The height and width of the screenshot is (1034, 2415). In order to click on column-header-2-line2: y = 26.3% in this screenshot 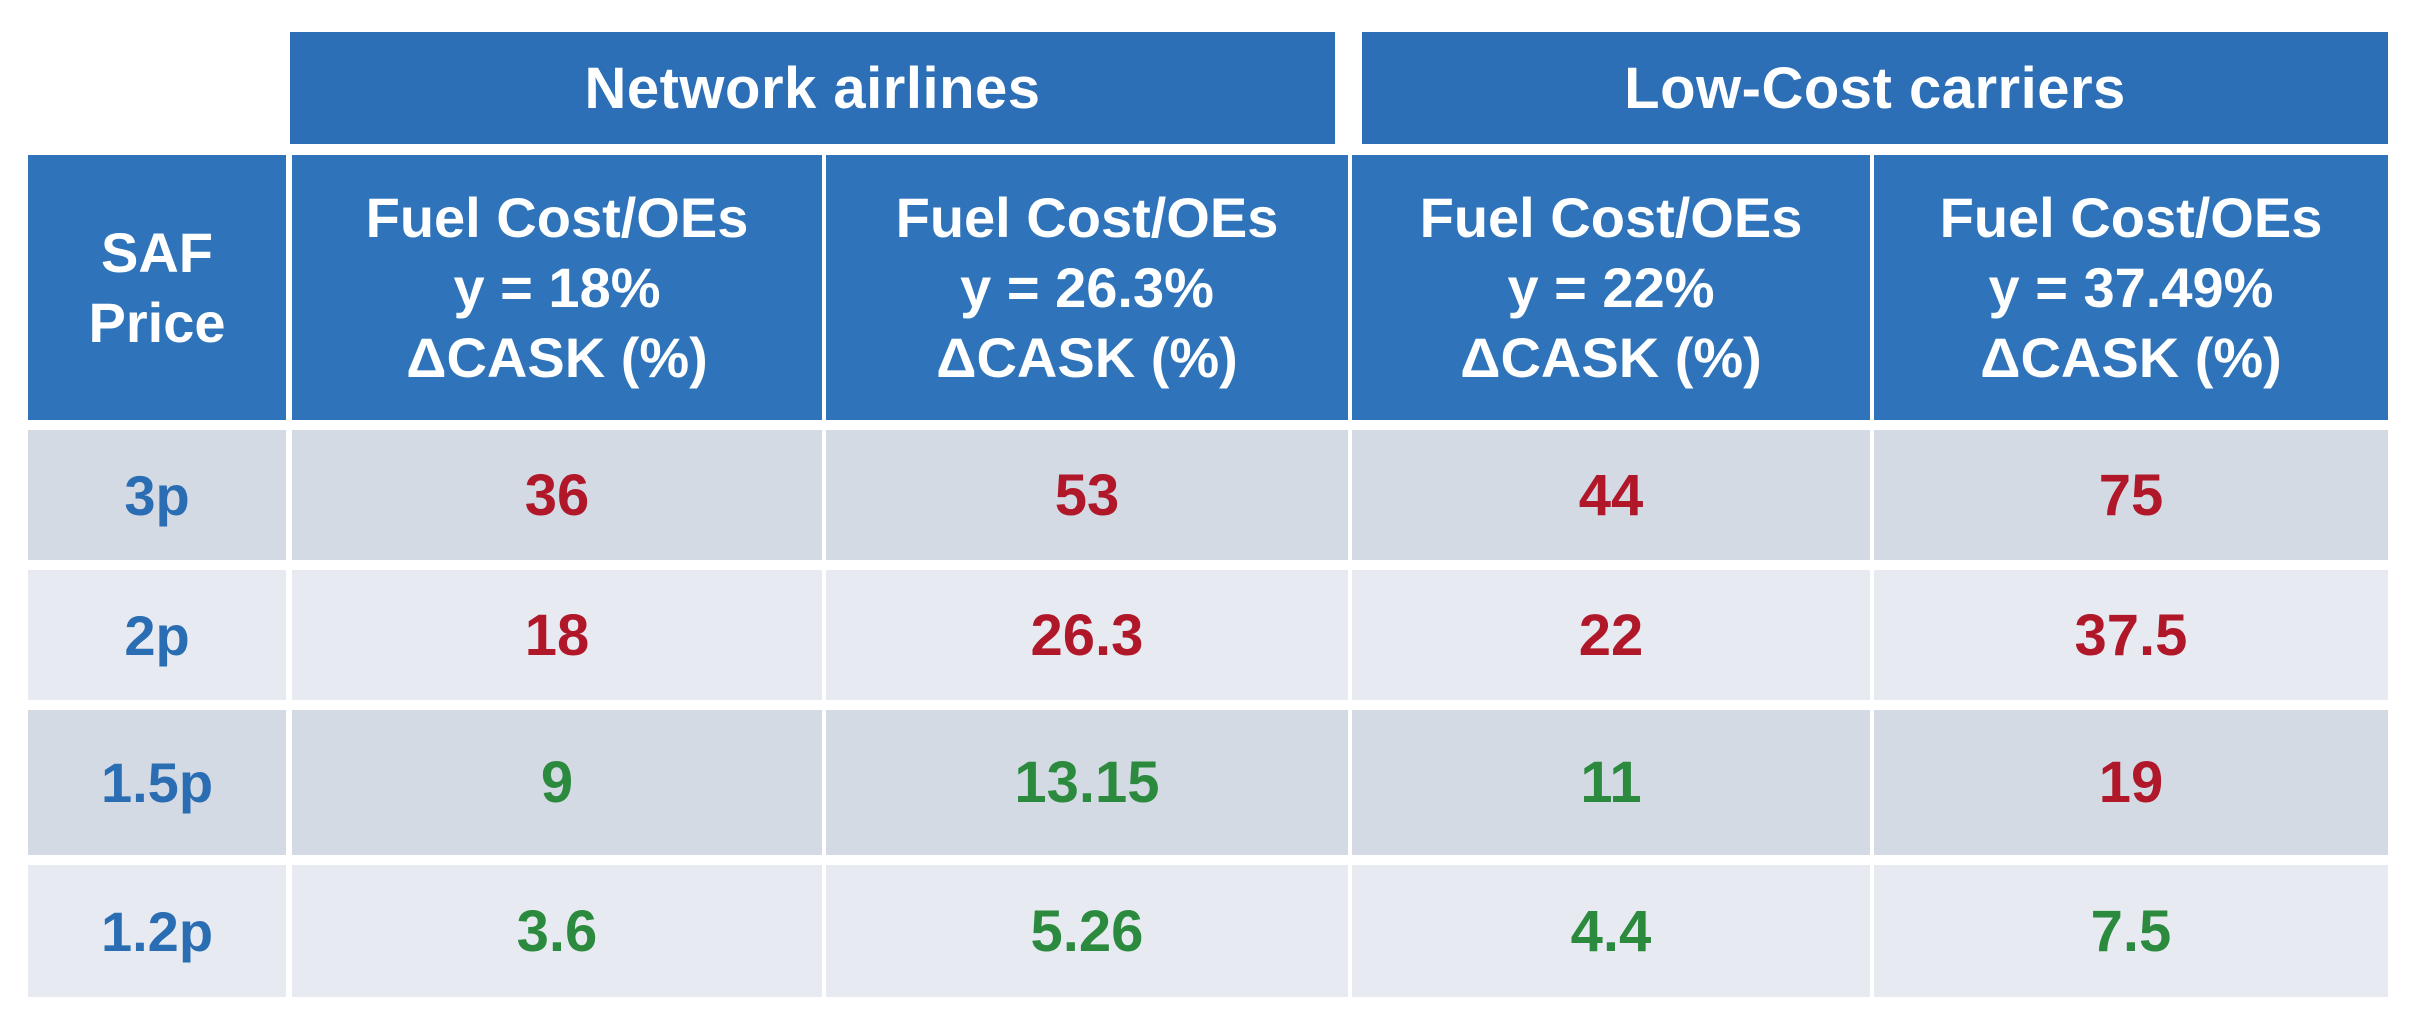, I will do `click(1087, 287)`.